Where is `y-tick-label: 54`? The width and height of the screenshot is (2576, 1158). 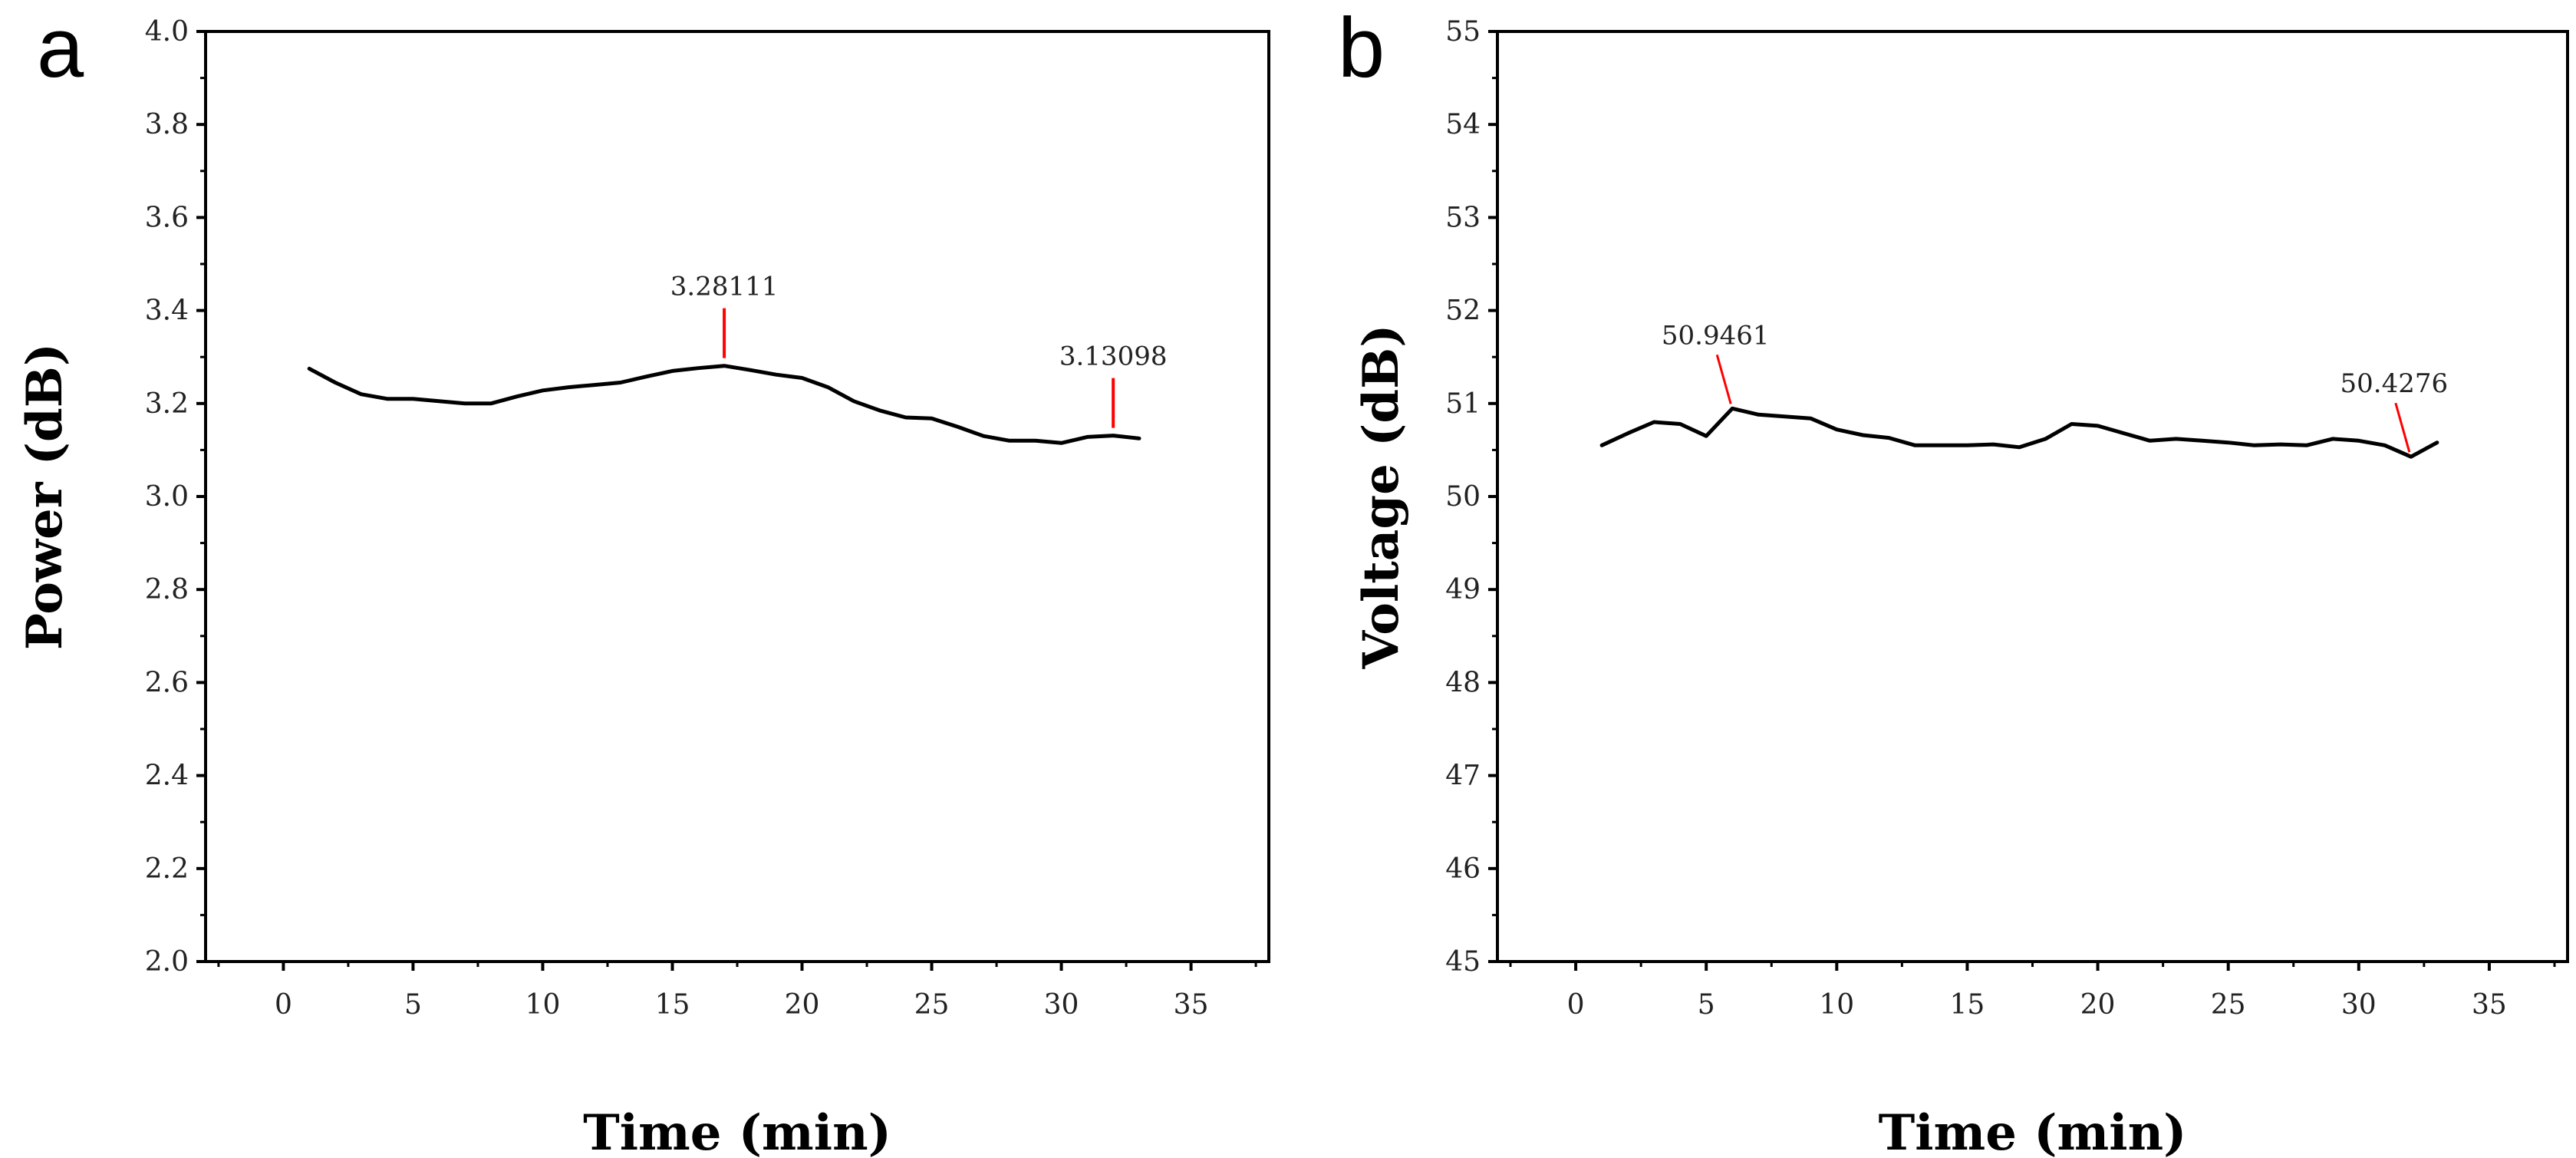 y-tick-label: 54 is located at coordinates (1463, 125).